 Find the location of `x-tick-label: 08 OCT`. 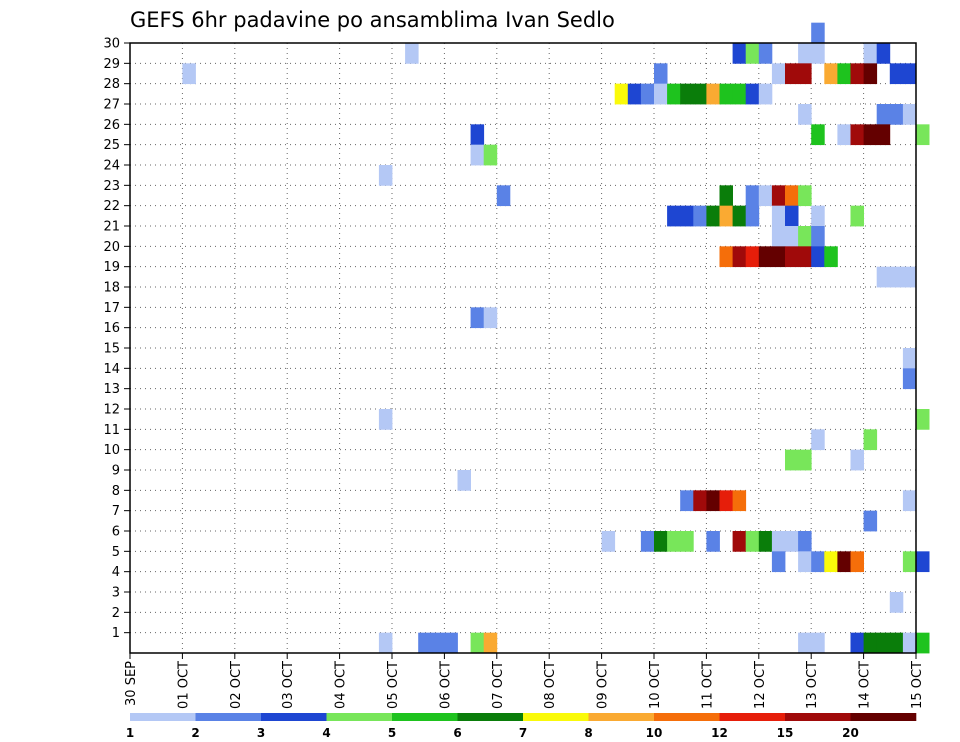

x-tick-label: 08 OCT is located at coordinates (550, 685).